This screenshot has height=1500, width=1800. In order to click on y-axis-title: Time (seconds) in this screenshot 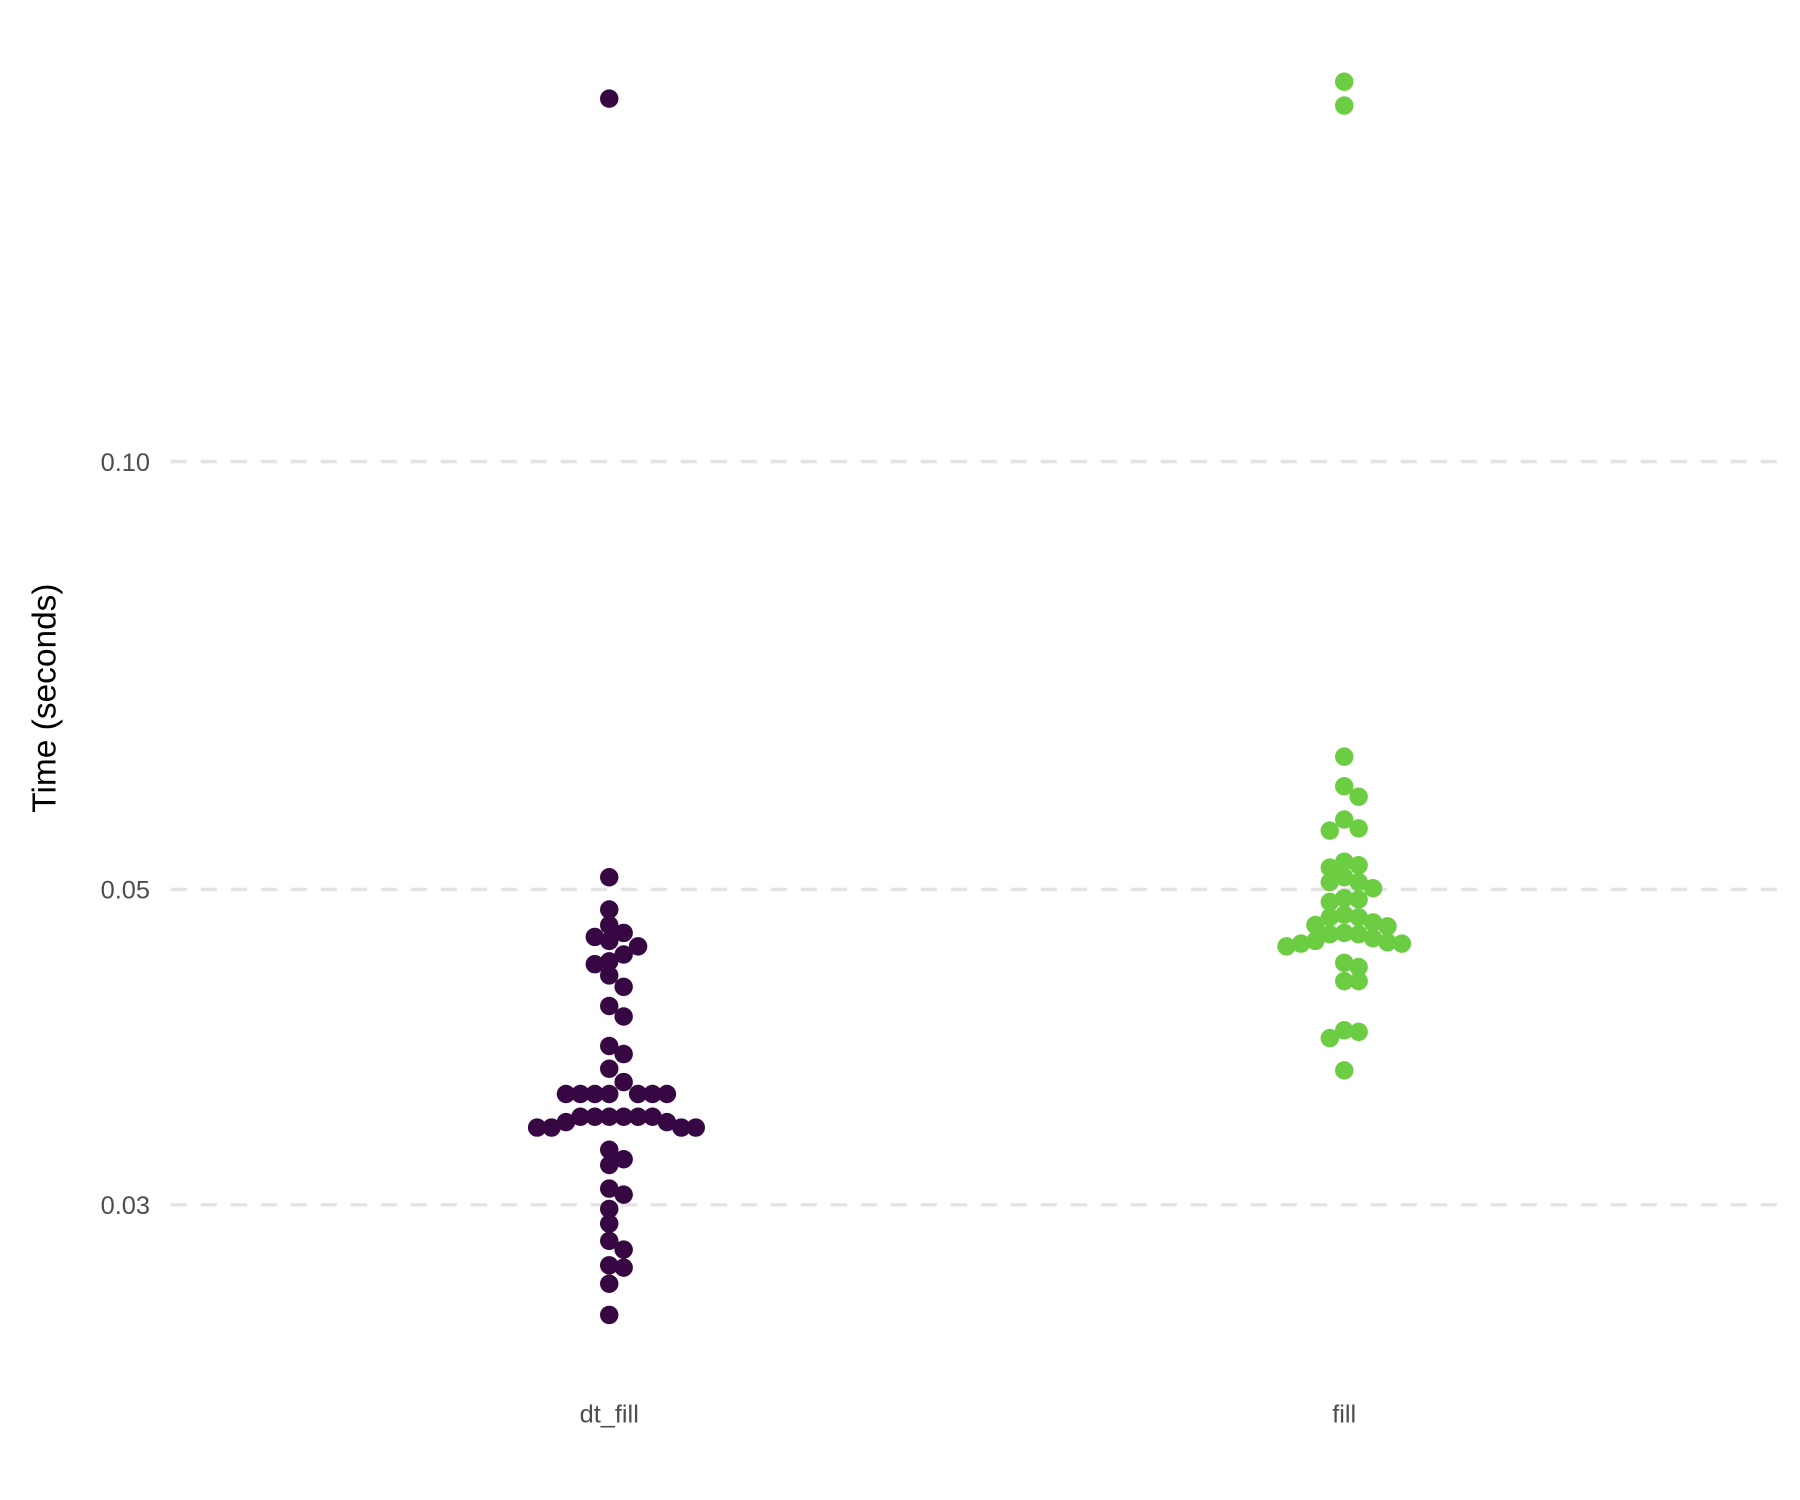, I will do `click(44, 697)`.